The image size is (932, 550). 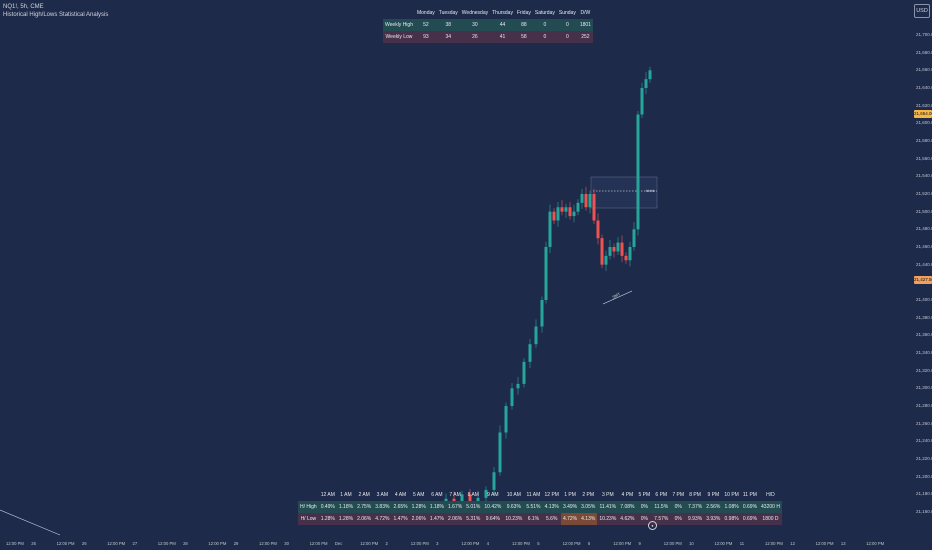 What do you see at coordinates (455, 507) in the screenshot?
I see `table-cell: 1.67%` at bounding box center [455, 507].